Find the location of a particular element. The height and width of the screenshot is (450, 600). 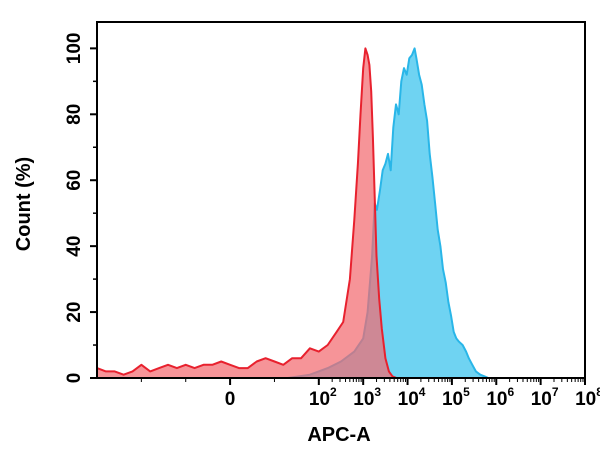

y-tick-label: 80 is located at coordinates (74, 114).